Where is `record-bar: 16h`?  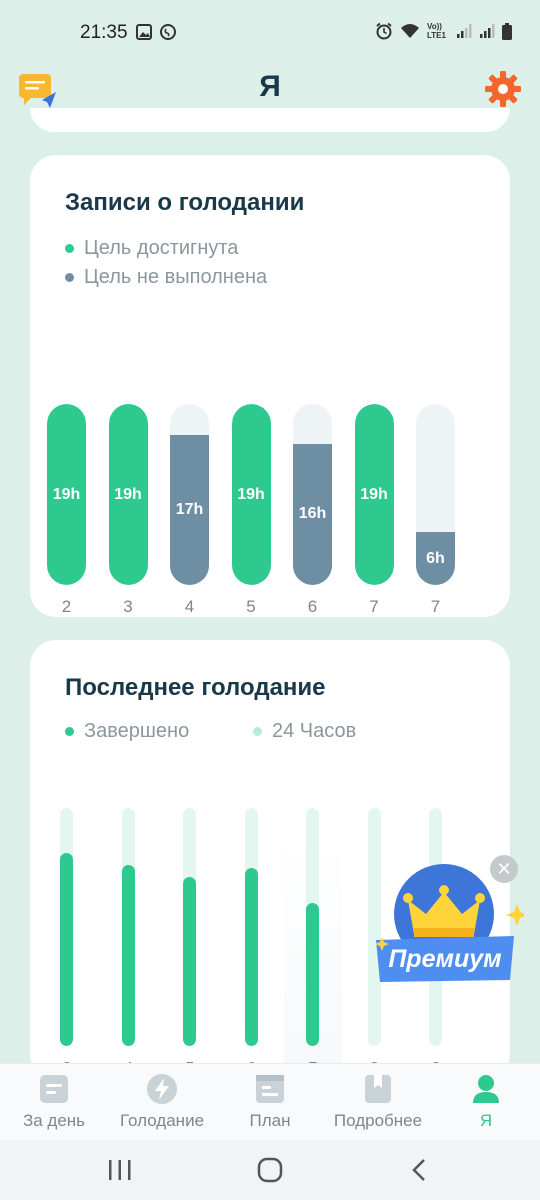 record-bar: 16h is located at coordinates (312, 494).